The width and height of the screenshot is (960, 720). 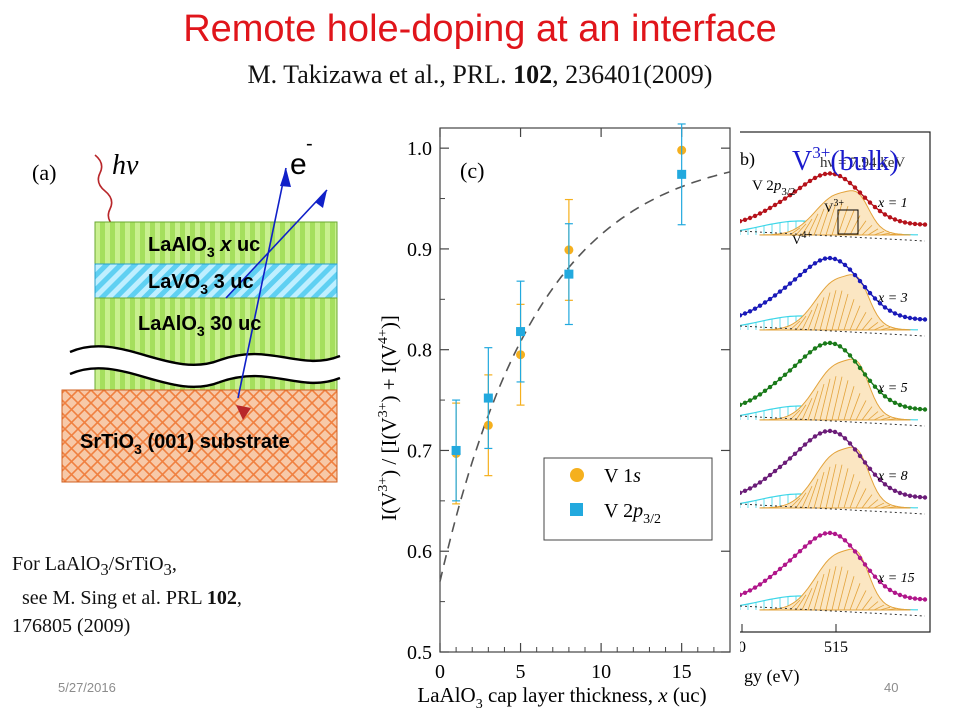 What do you see at coordinates (44, 172) in the screenshot?
I see `panel-a-label: (a)` at bounding box center [44, 172].